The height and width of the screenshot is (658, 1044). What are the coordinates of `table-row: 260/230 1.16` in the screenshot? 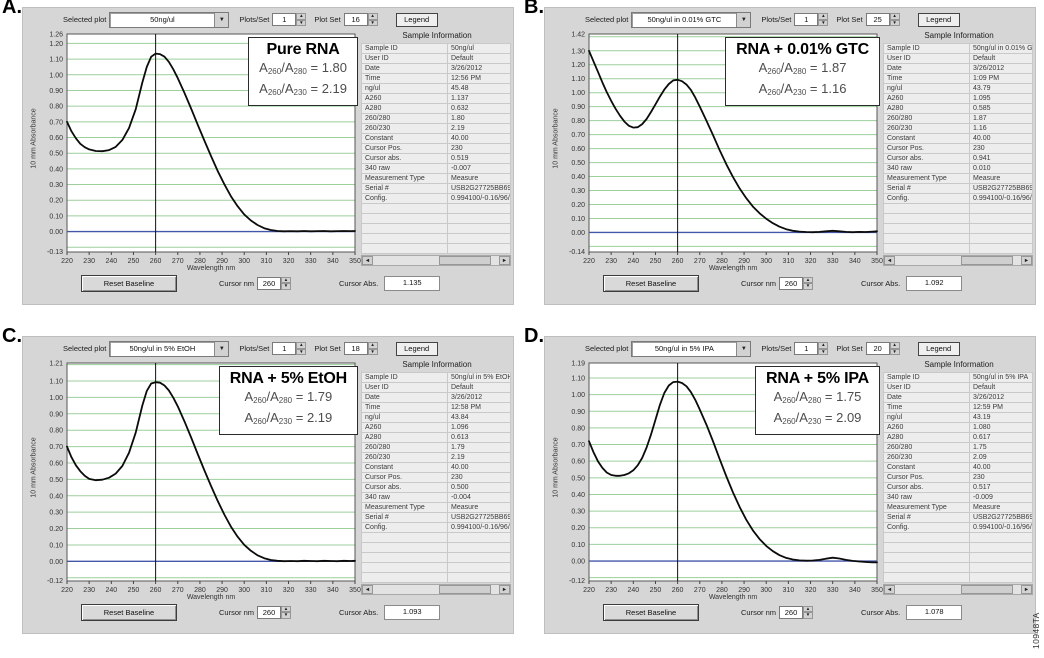 It's located at (958, 128).